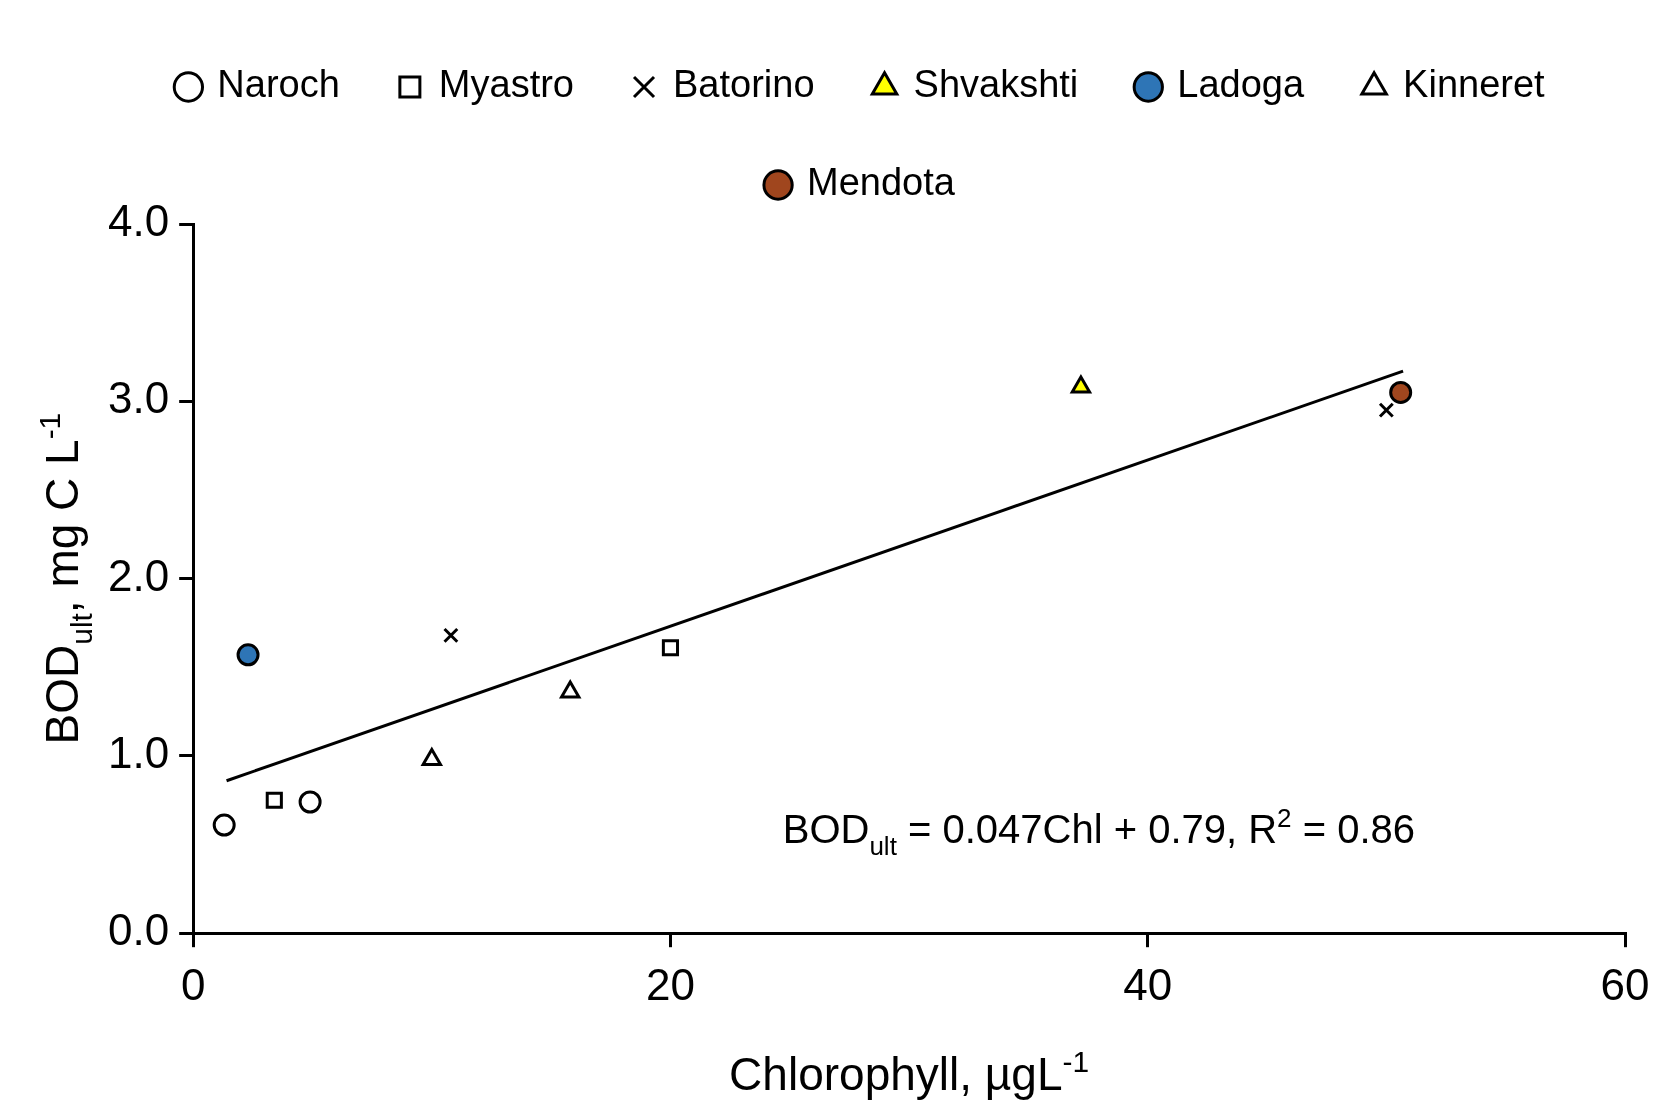  What do you see at coordinates (138, 930) in the screenshot?
I see `y-tick-label: 0.0` at bounding box center [138, 930].